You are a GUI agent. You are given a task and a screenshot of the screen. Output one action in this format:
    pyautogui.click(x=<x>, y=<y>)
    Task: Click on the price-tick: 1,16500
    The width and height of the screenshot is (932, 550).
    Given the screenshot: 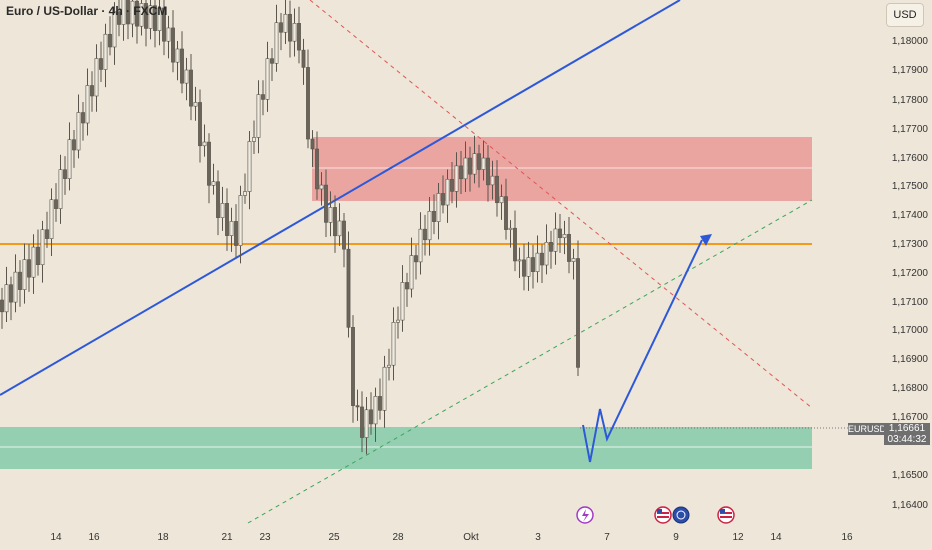 What is the action you would take?
    pyautogui.click(x=909, y=475)
    